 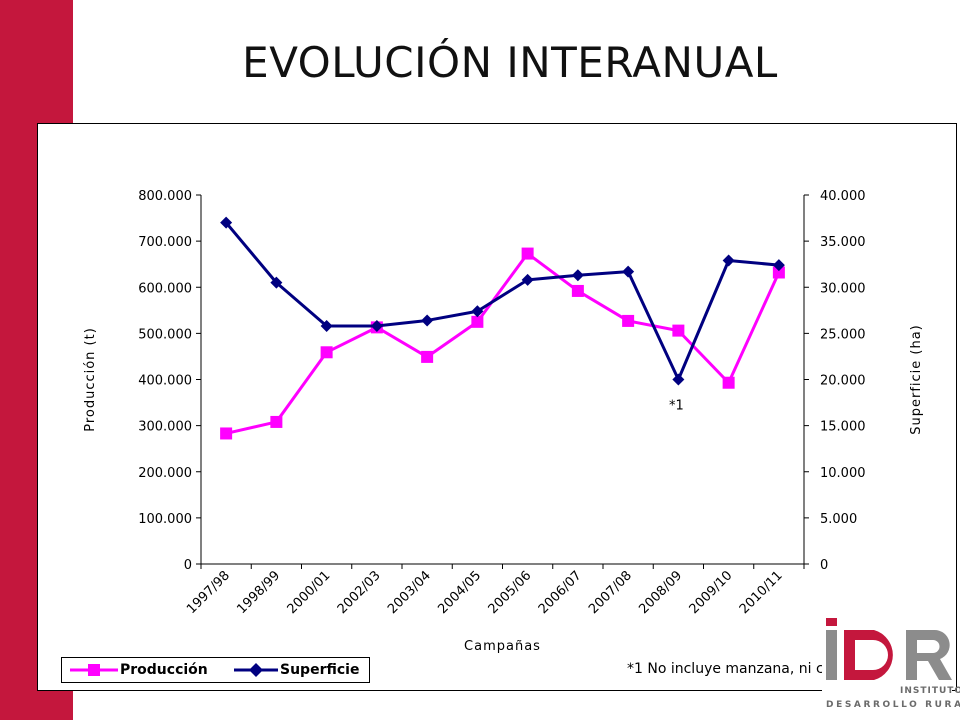 What do you see at coordinates (843, 242) in the screenshot?
I see `y-tick-label-right: 35.000` at bounding box center [843, 242].